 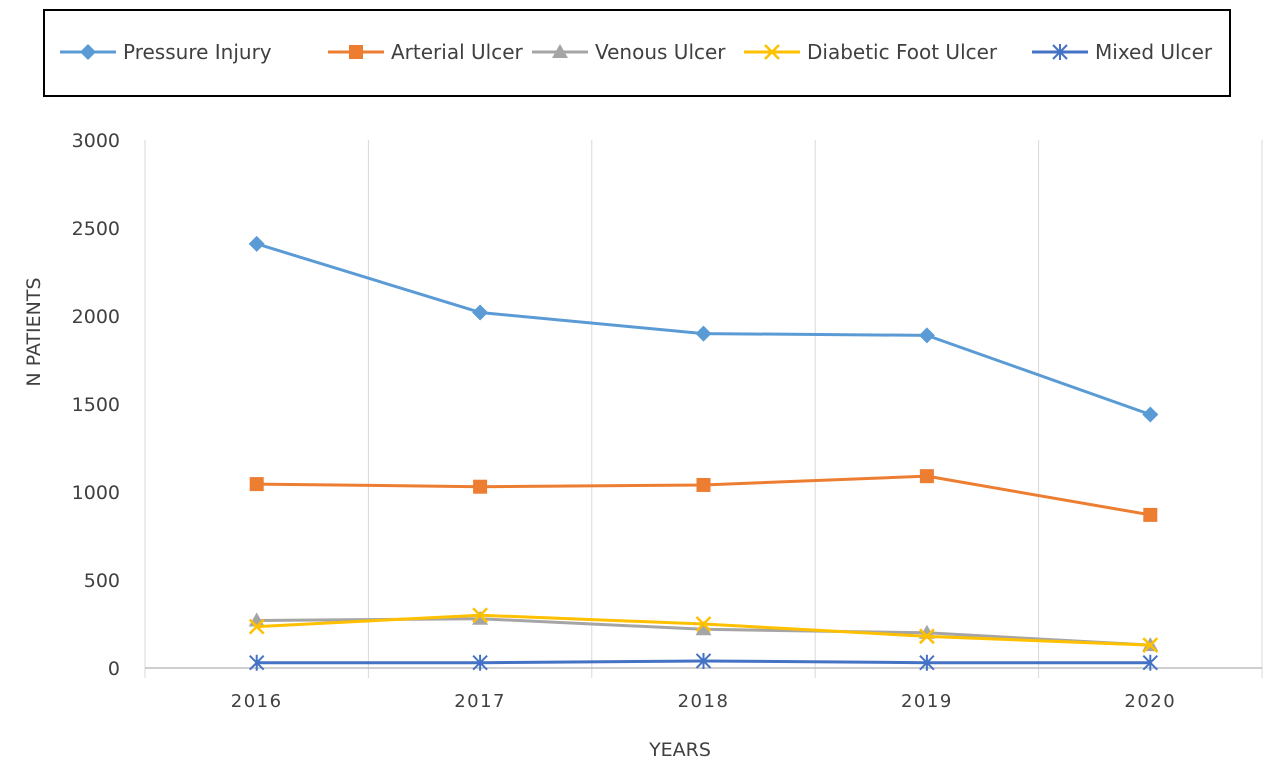 I want to click on x-tick-label: 2016, so click(x=257, y=701).